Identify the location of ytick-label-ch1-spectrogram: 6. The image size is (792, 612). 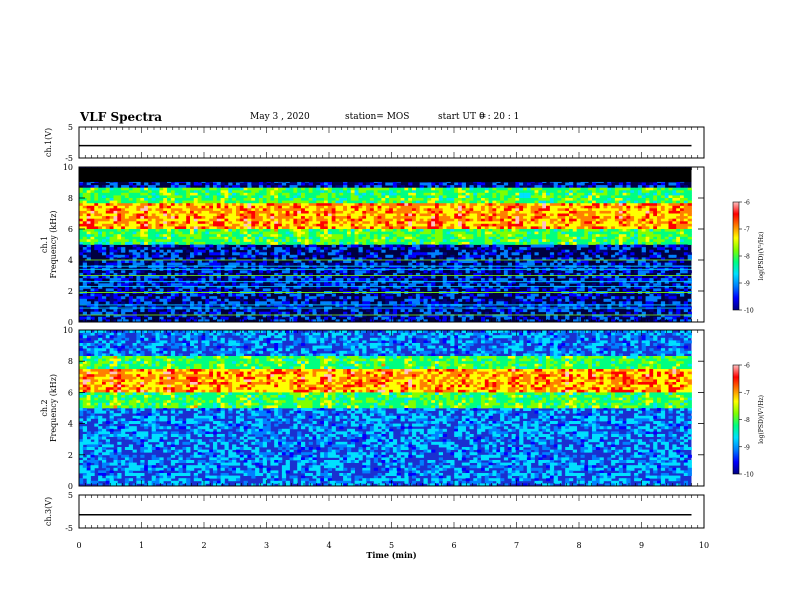
(70, 229).